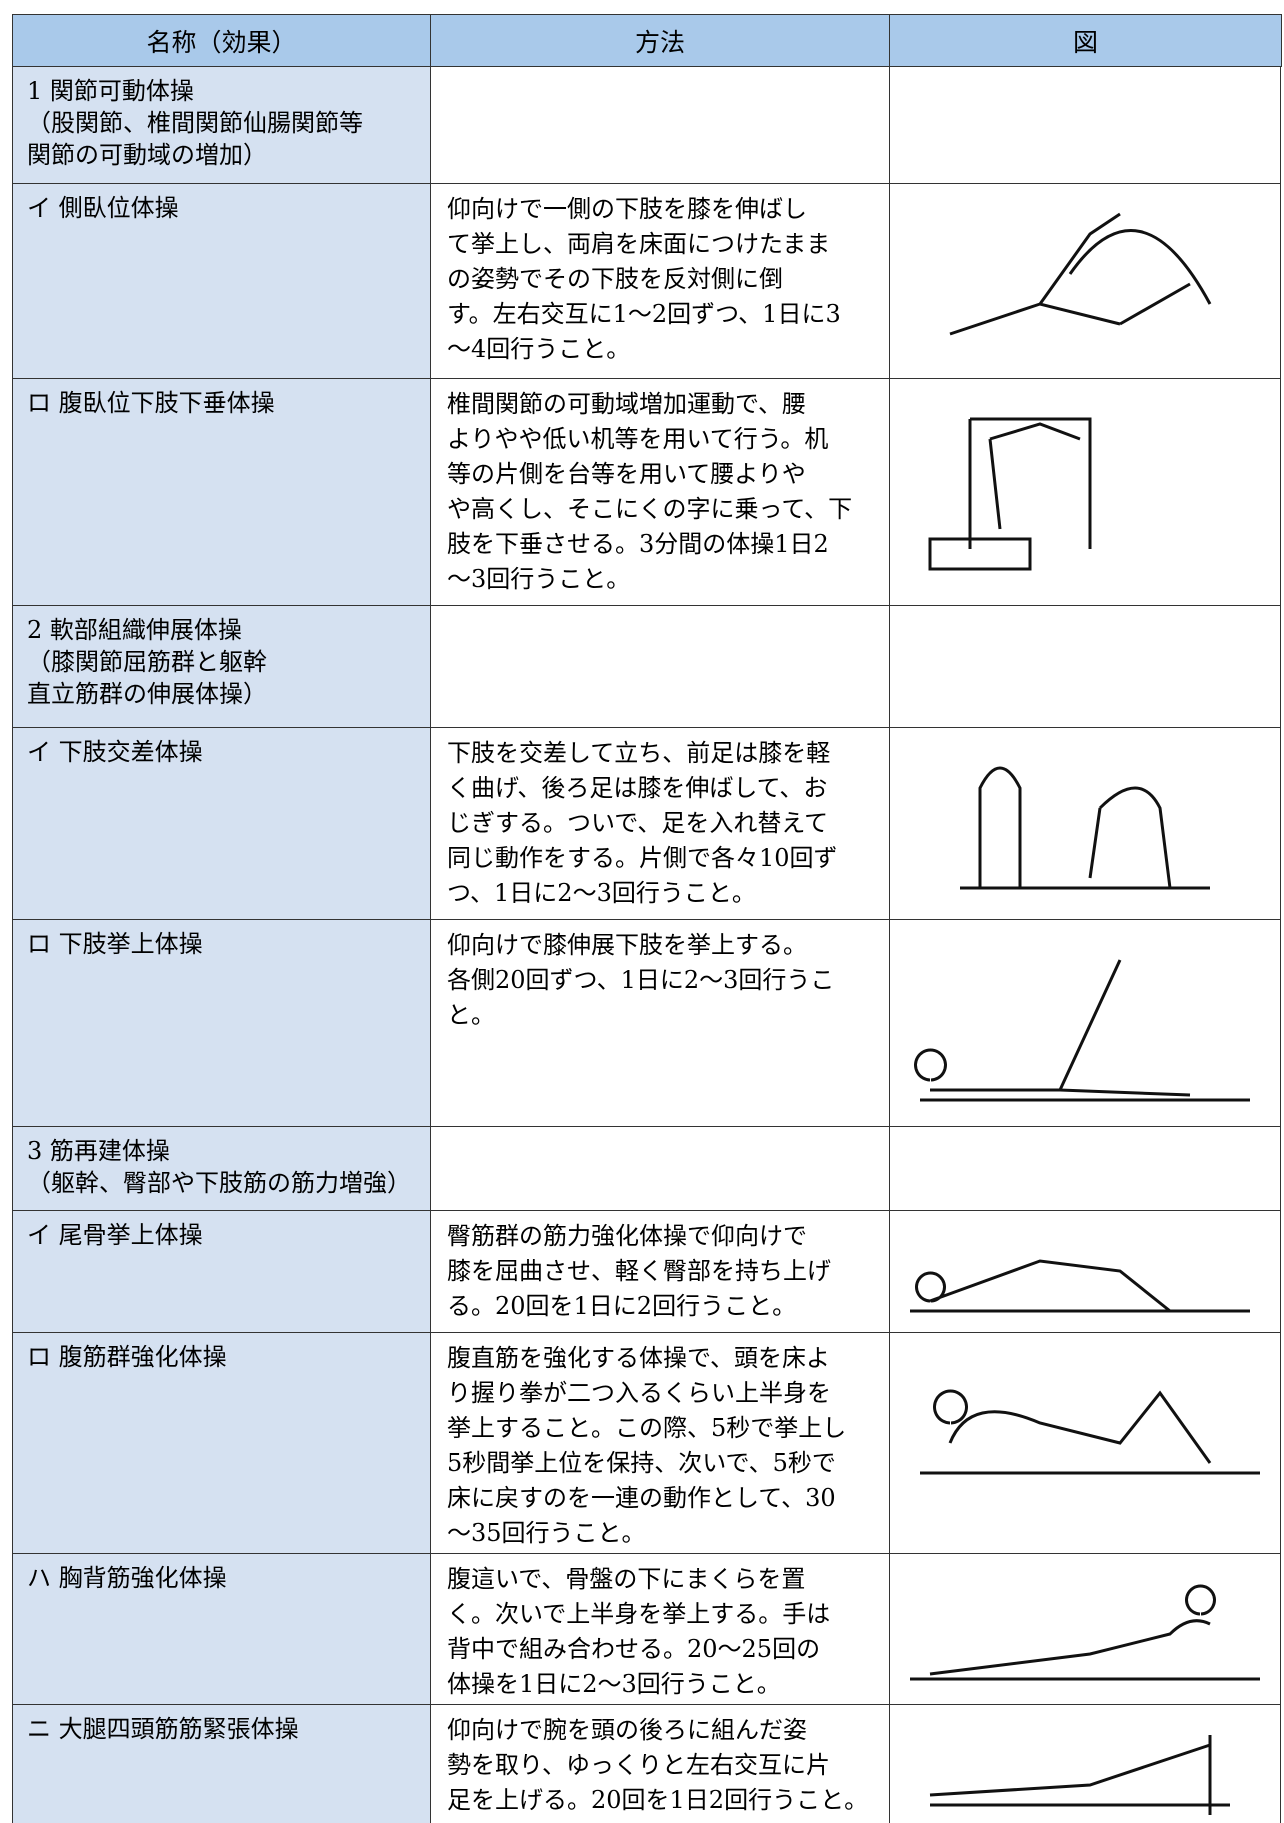  Describe the element at coordinates (163, 1729) in the screenshot. I see `text-line: ニ 大腿四頭筋筋緊張体操` at that location.